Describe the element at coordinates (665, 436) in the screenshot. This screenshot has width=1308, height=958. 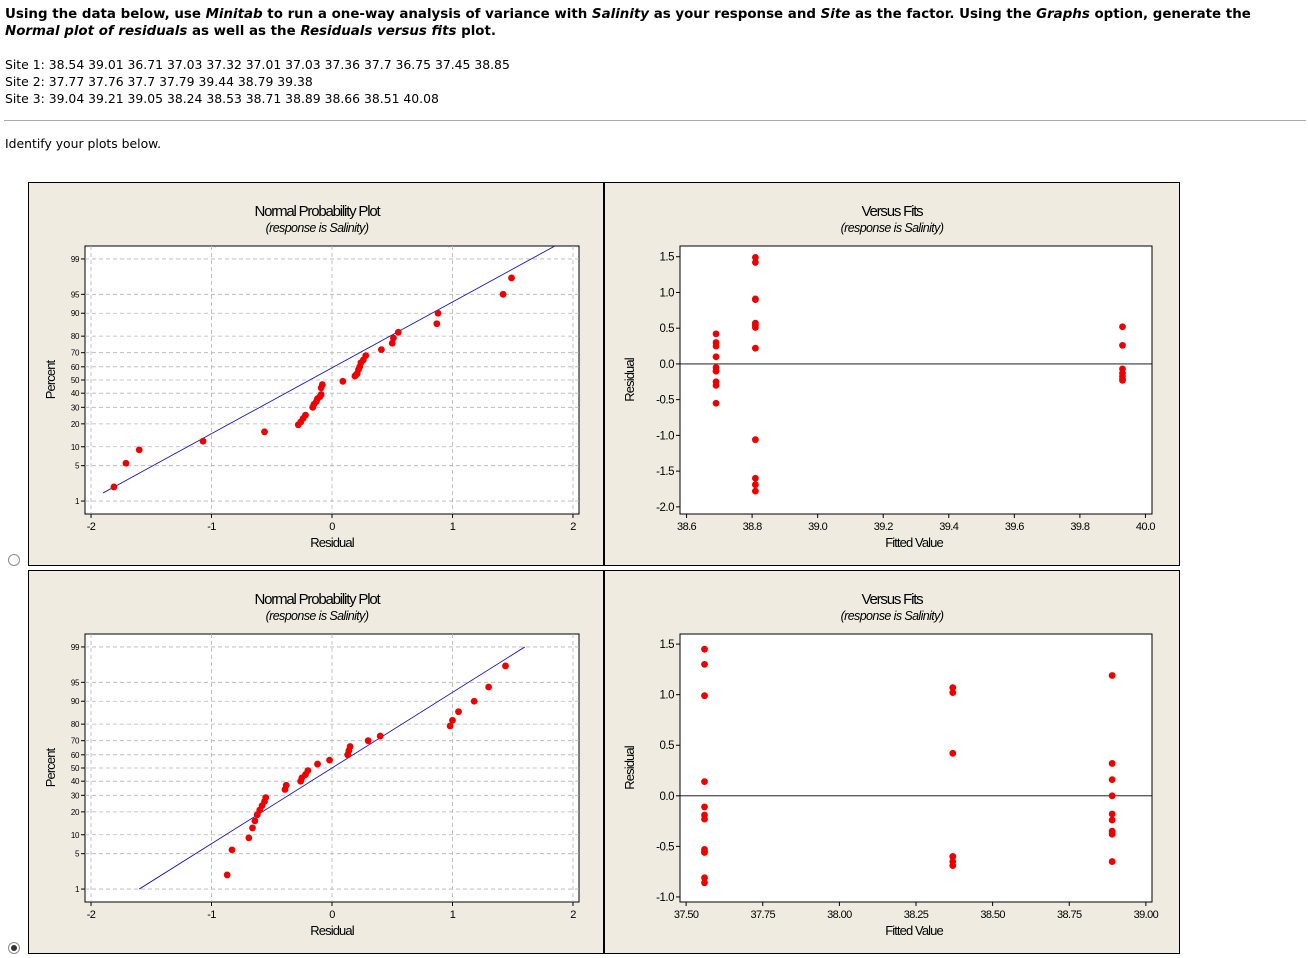
I see `y-tick-label: -1.0` at that location.